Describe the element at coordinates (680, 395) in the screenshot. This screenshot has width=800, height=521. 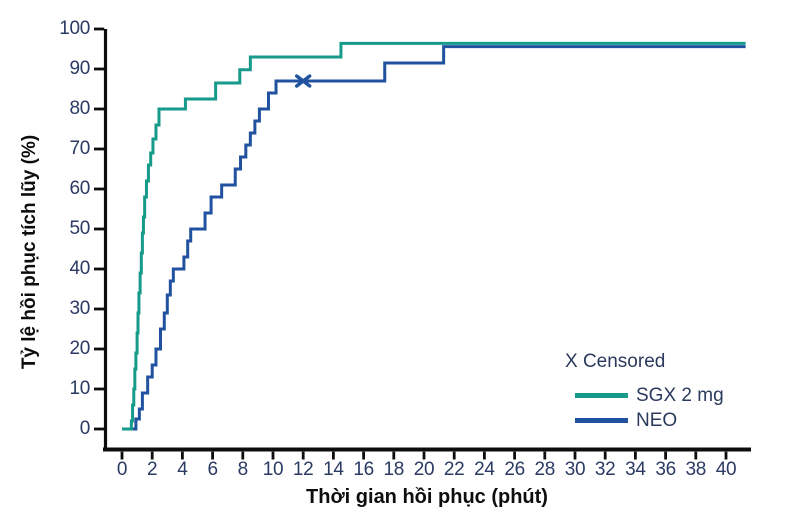
I see `legend-label-sgx: SGX 2 mg` at that location.